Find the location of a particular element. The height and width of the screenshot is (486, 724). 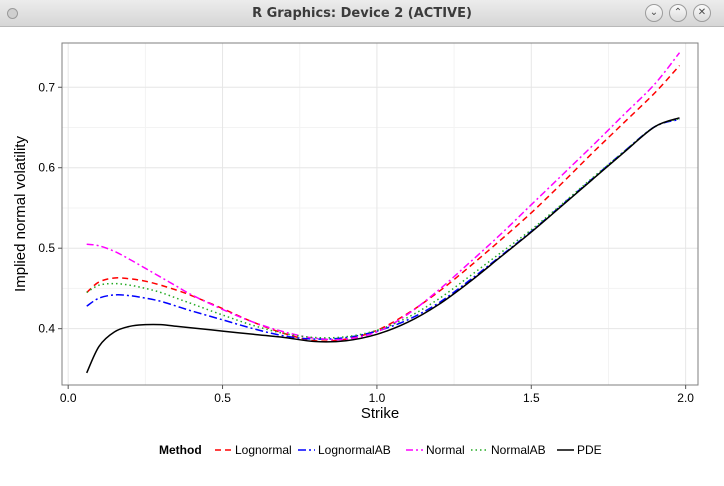

chevron-up-icon: ⌃ is located at coordinates (678, 12).